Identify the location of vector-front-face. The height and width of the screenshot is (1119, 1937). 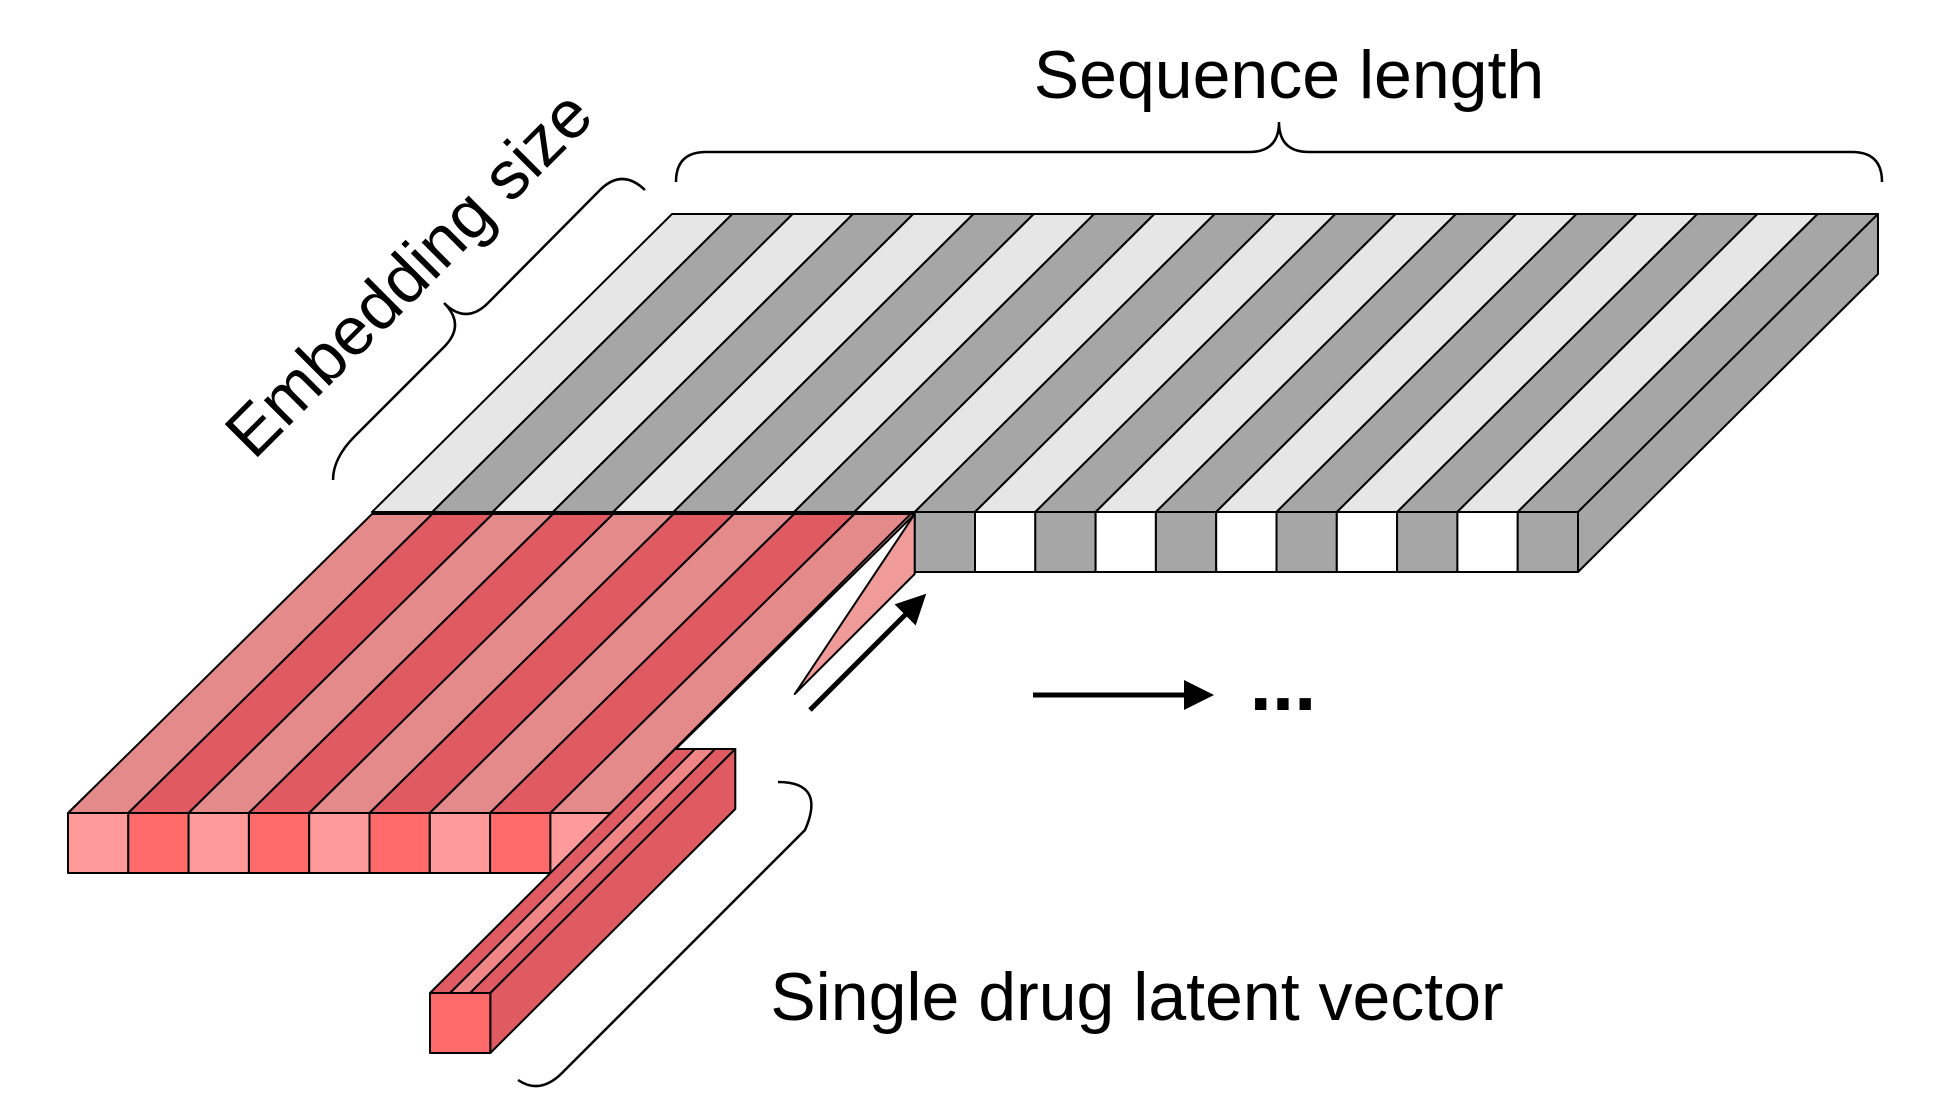
(460, 1023).